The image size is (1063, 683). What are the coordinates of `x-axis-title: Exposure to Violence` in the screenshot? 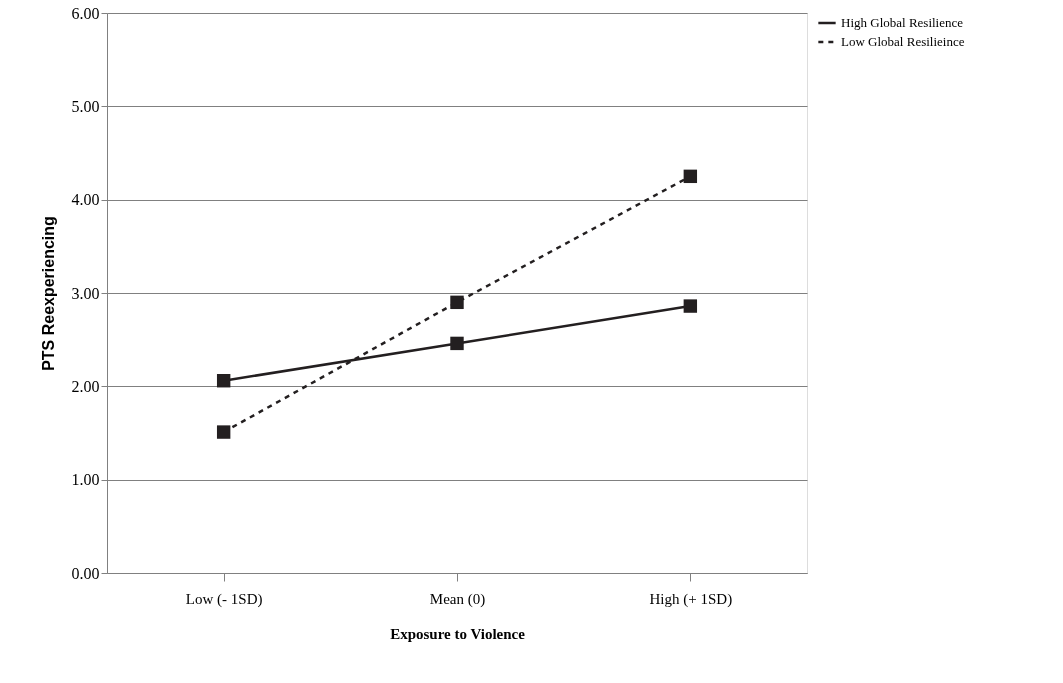 It's located at (458, 633).